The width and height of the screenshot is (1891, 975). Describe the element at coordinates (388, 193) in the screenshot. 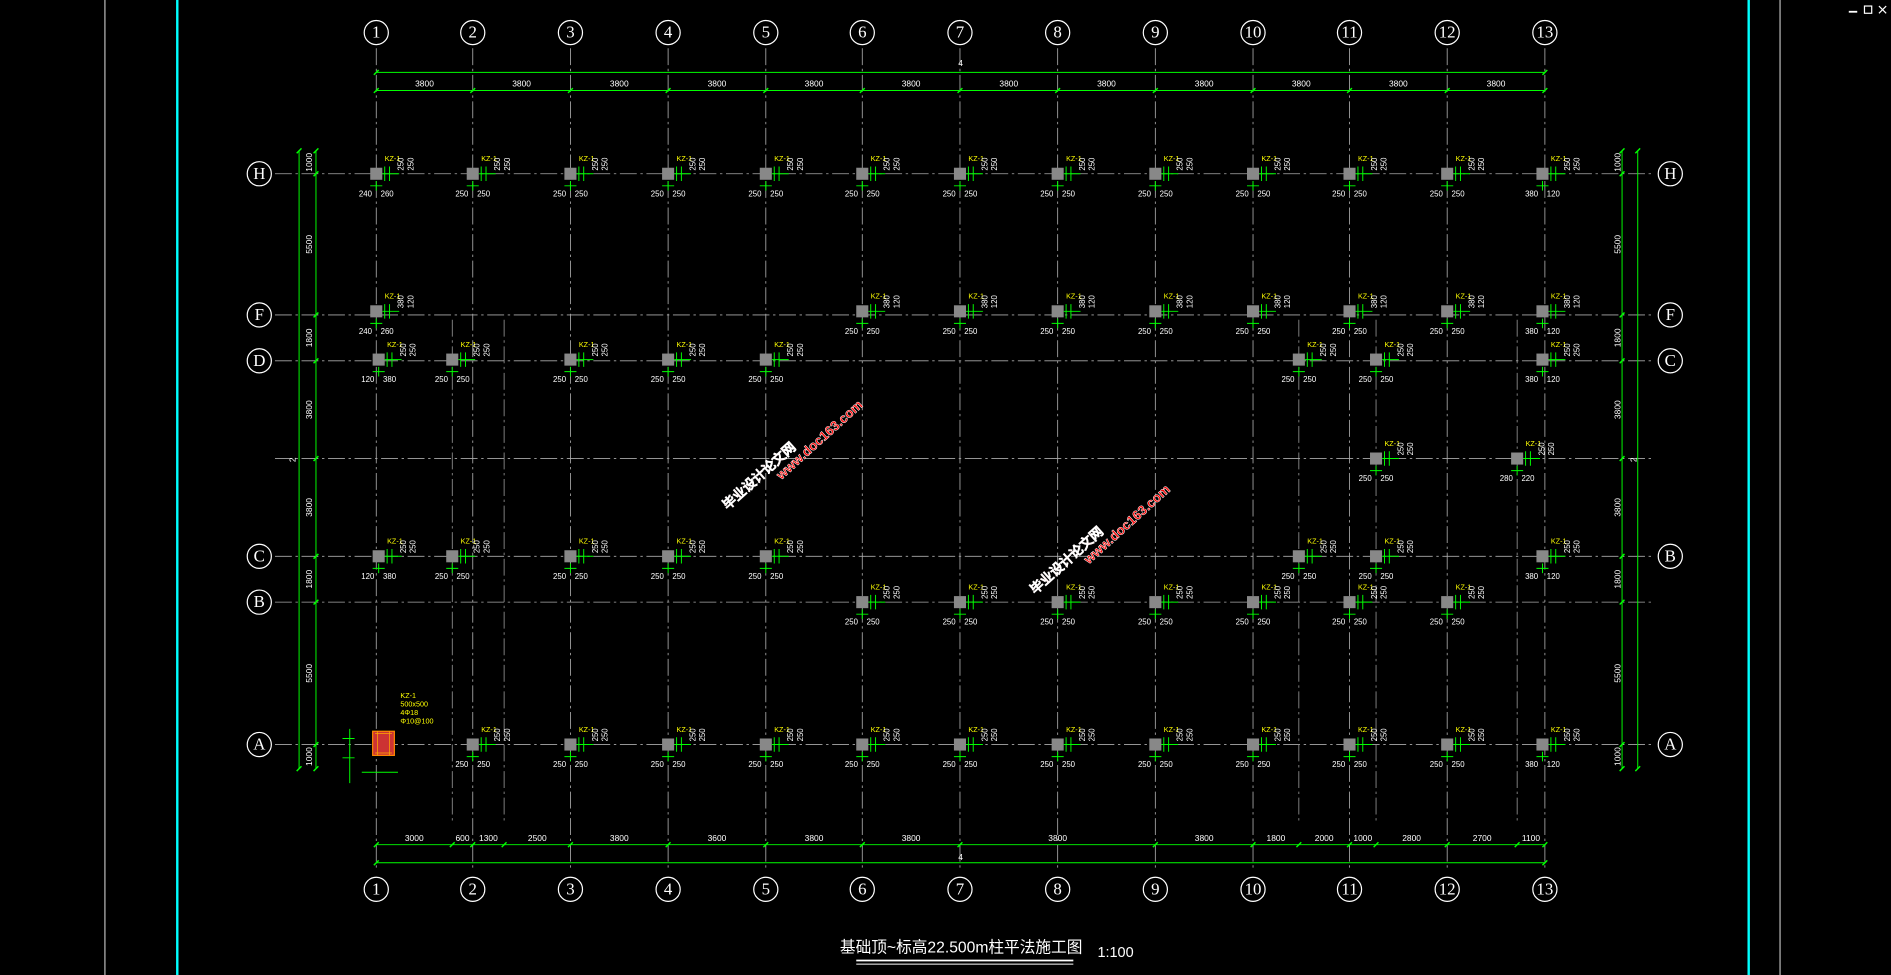

I see `column-dimension: 260` at that location.